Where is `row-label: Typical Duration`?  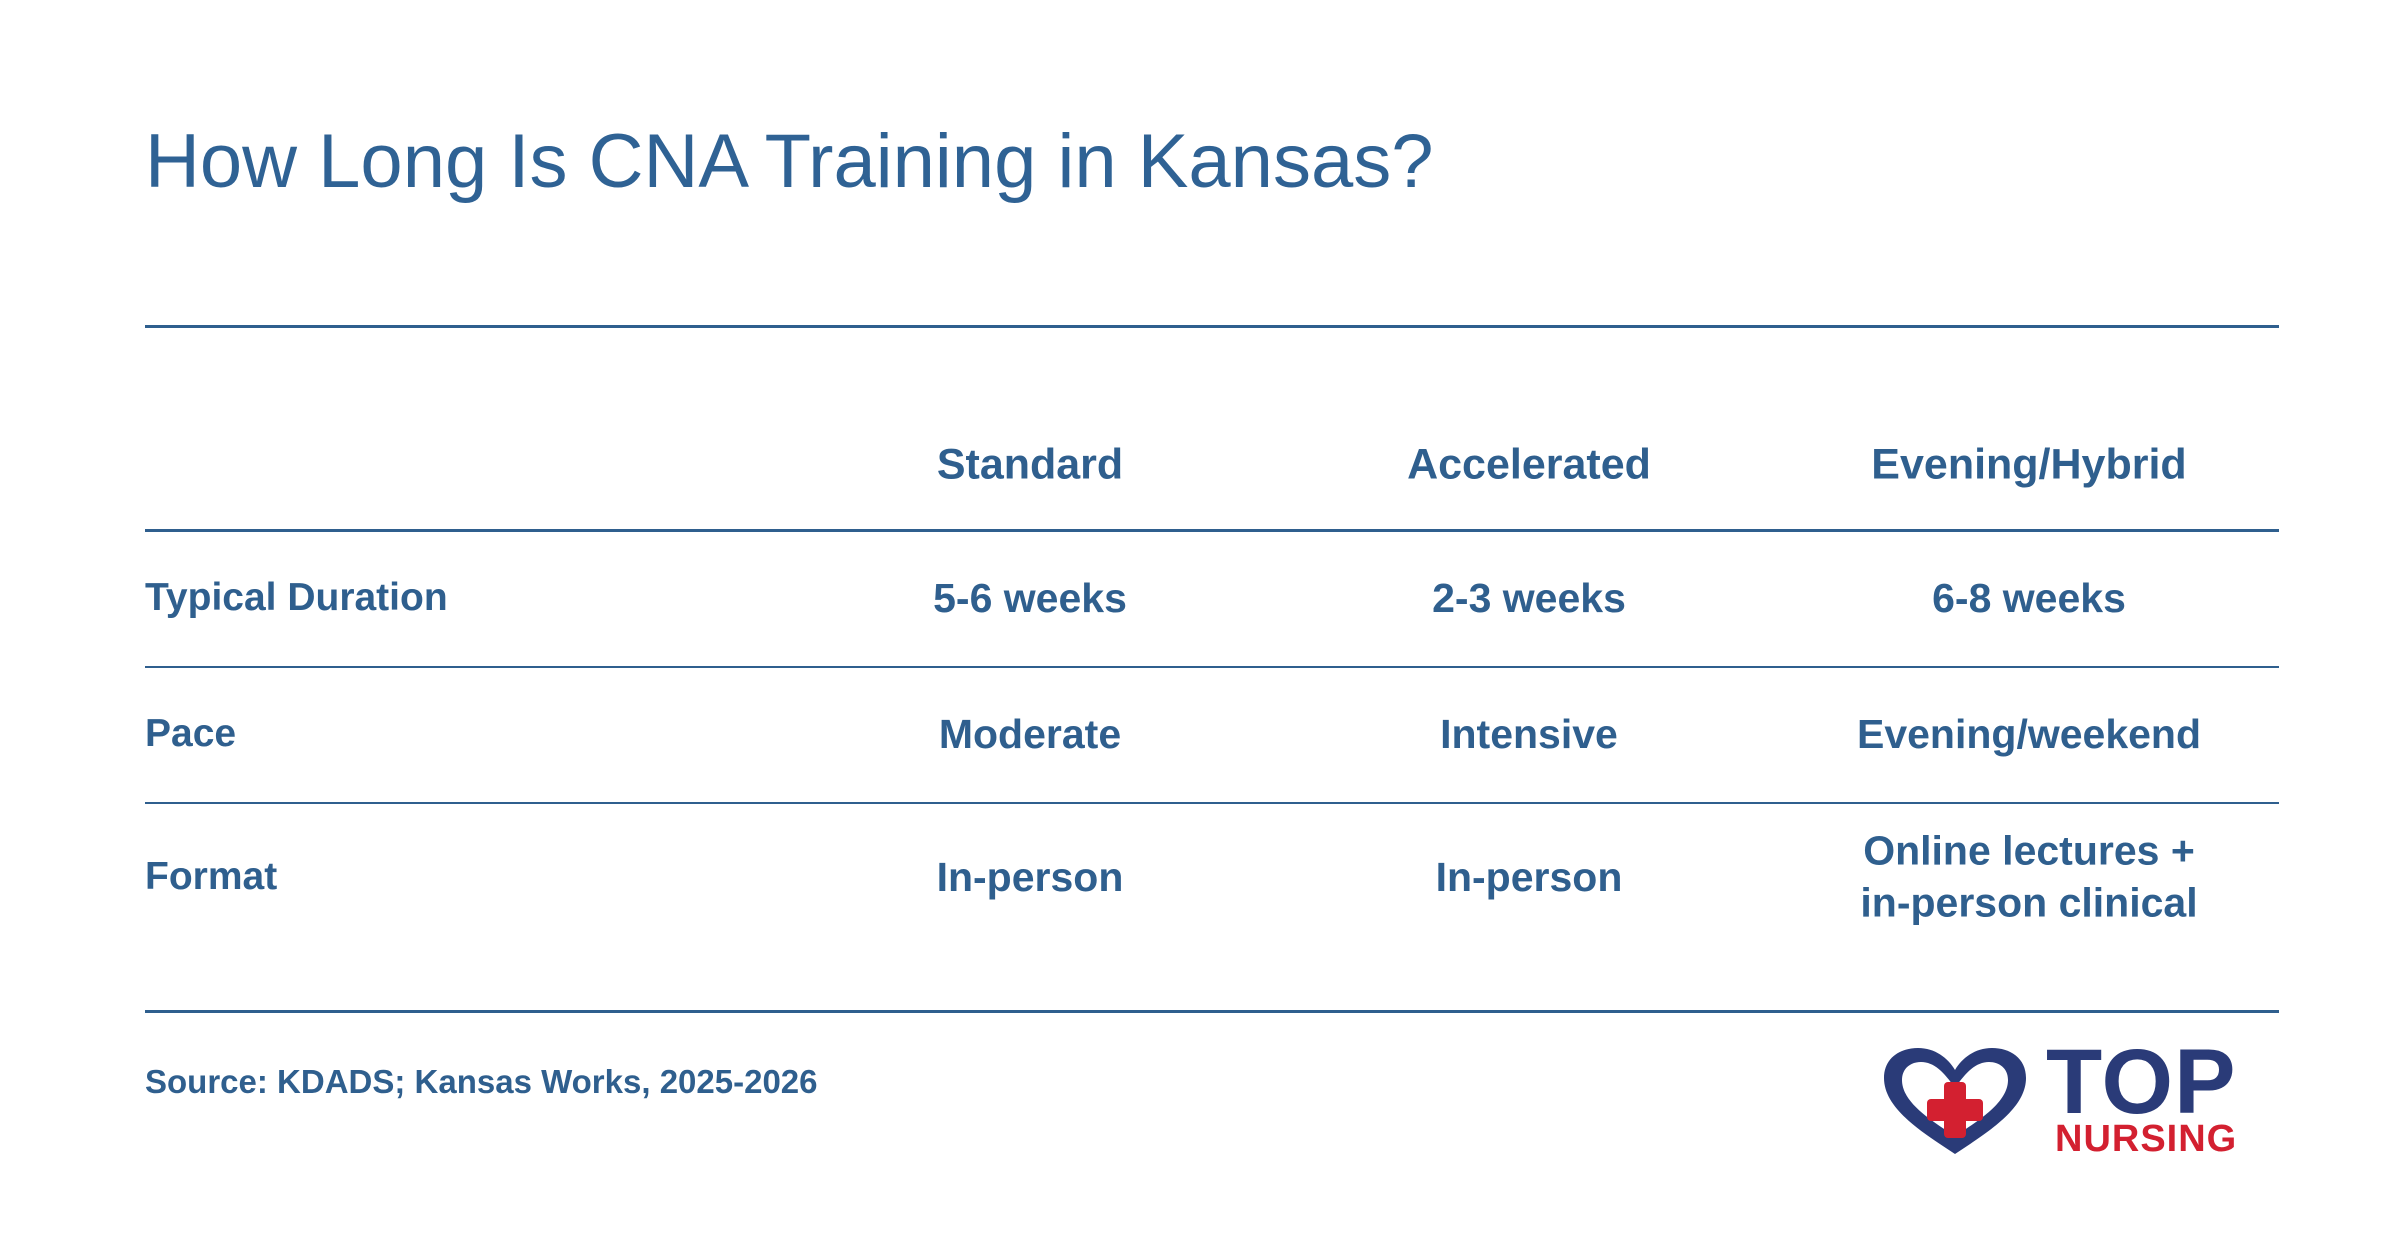
row-label: Typical Duration is located at coordinates (296, 597).